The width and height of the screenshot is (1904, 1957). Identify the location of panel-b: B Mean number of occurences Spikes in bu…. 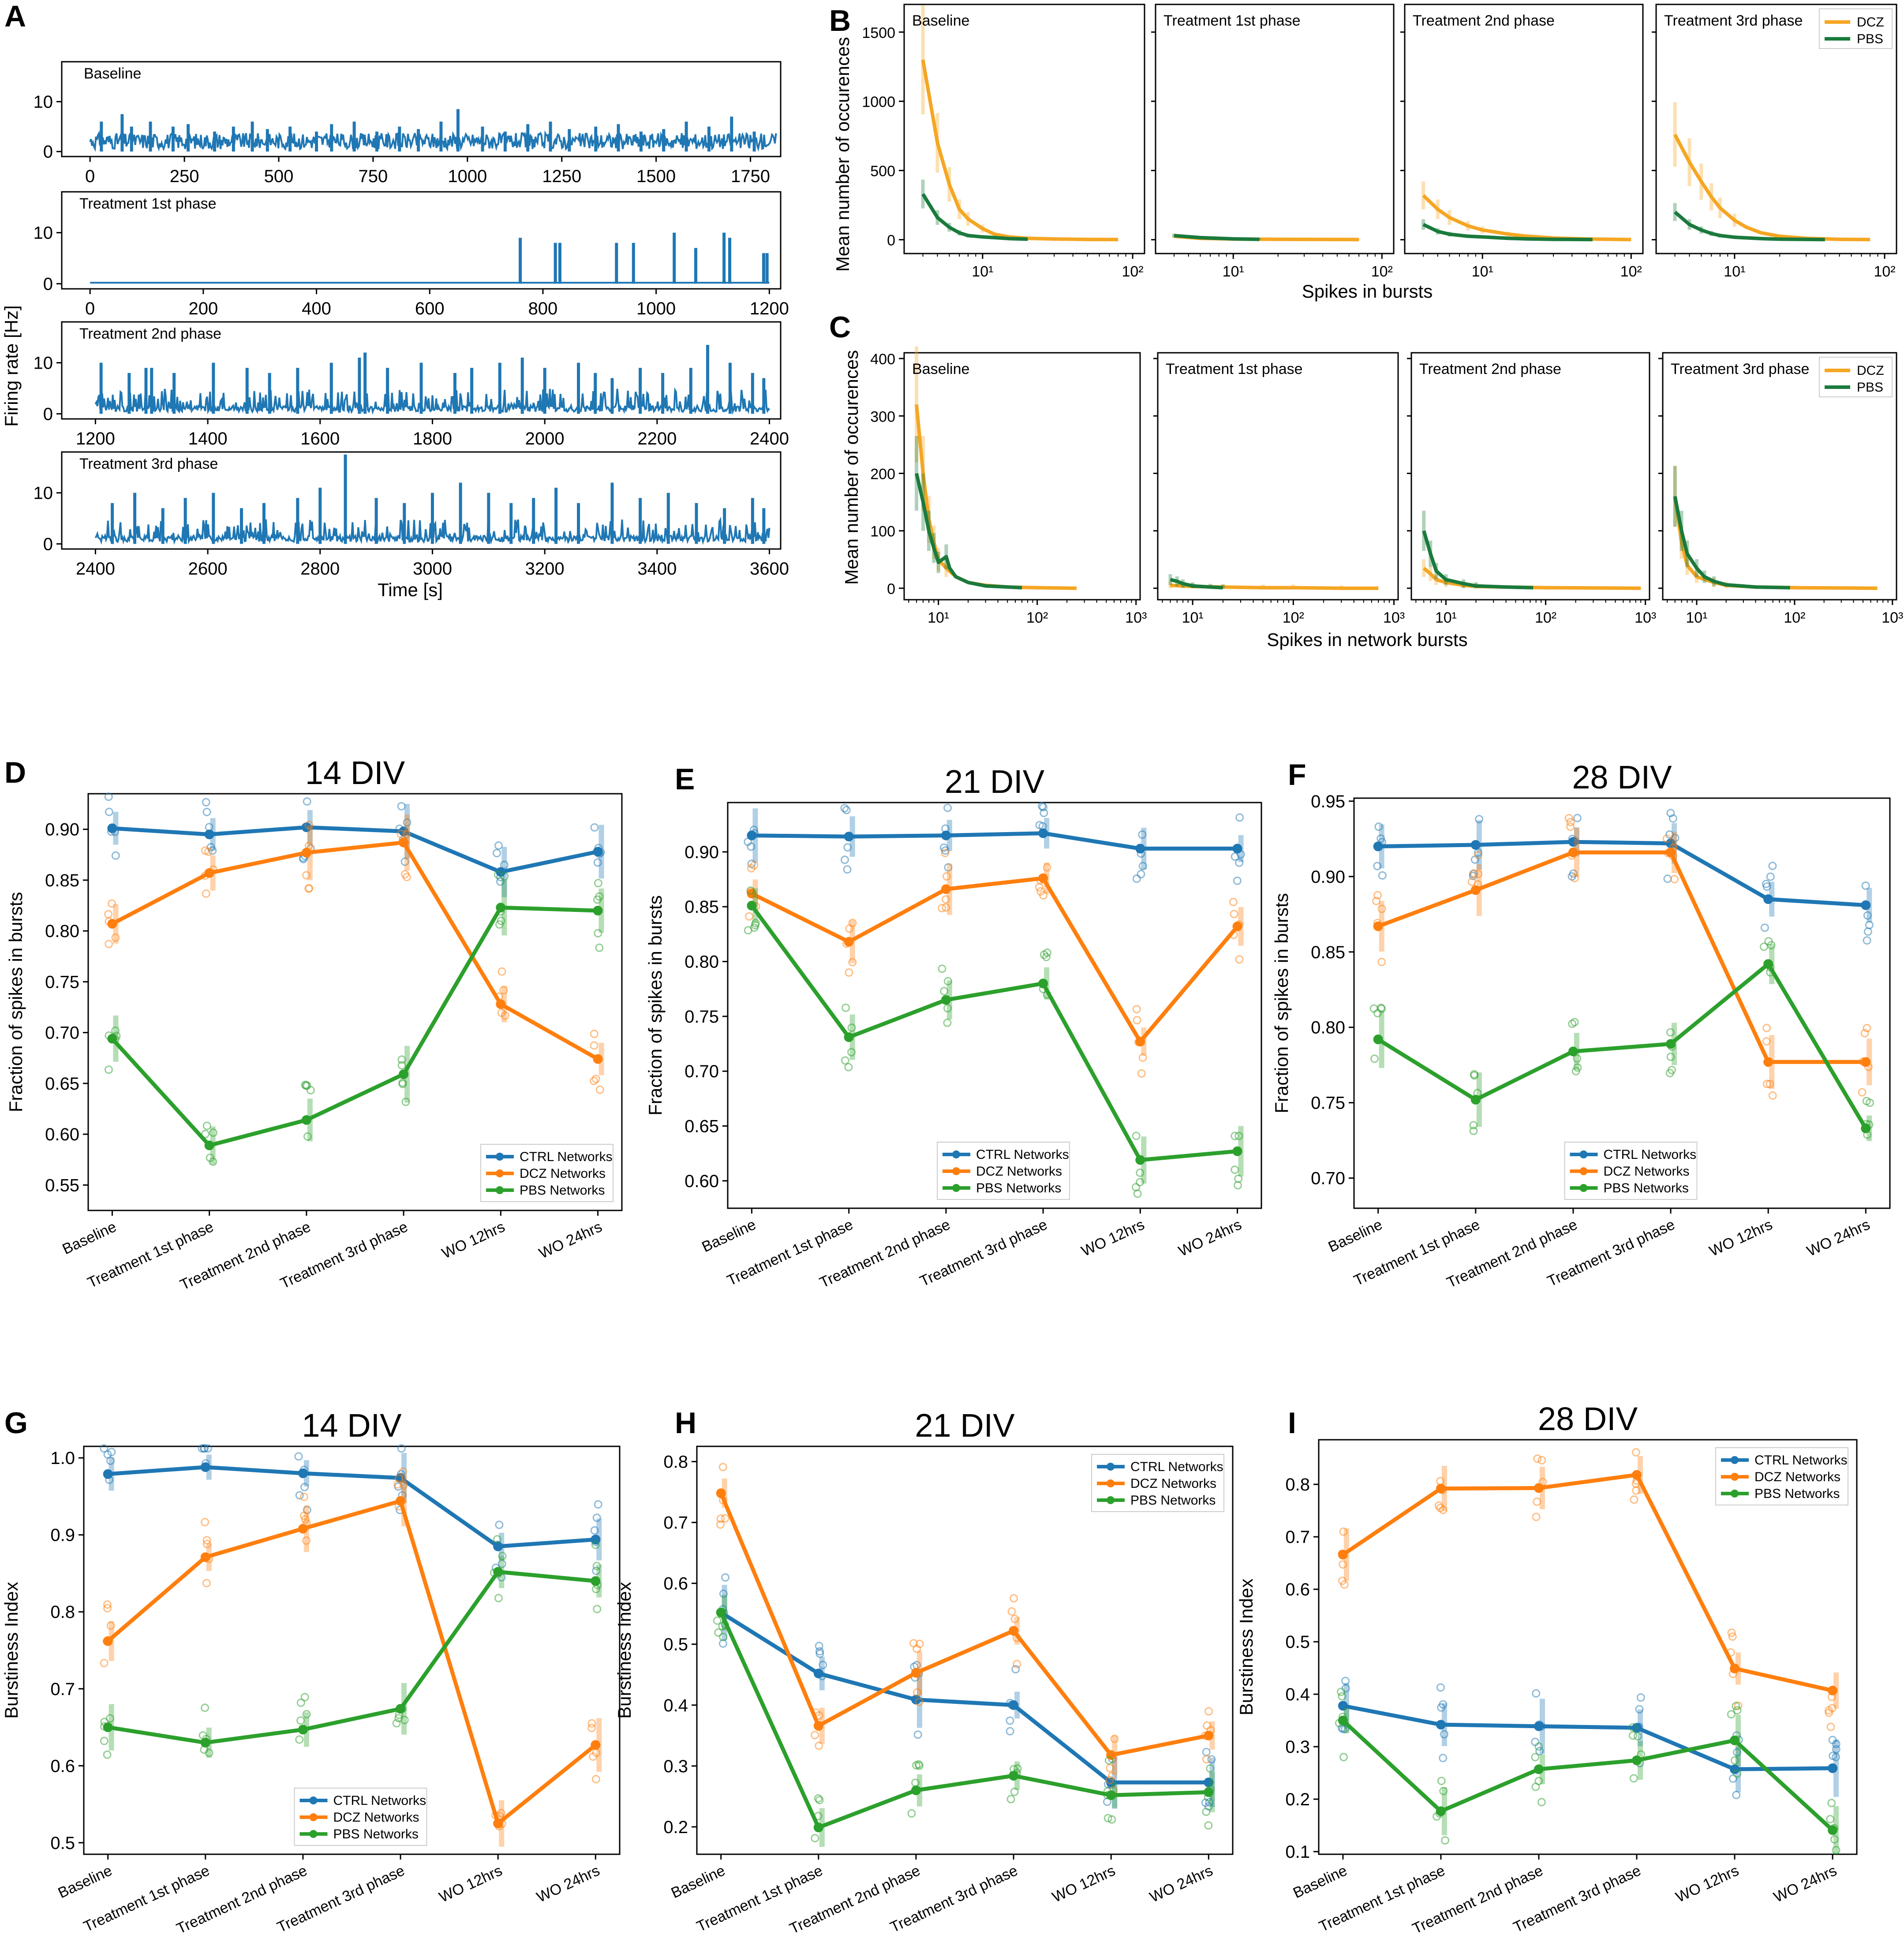
(1363, 153).